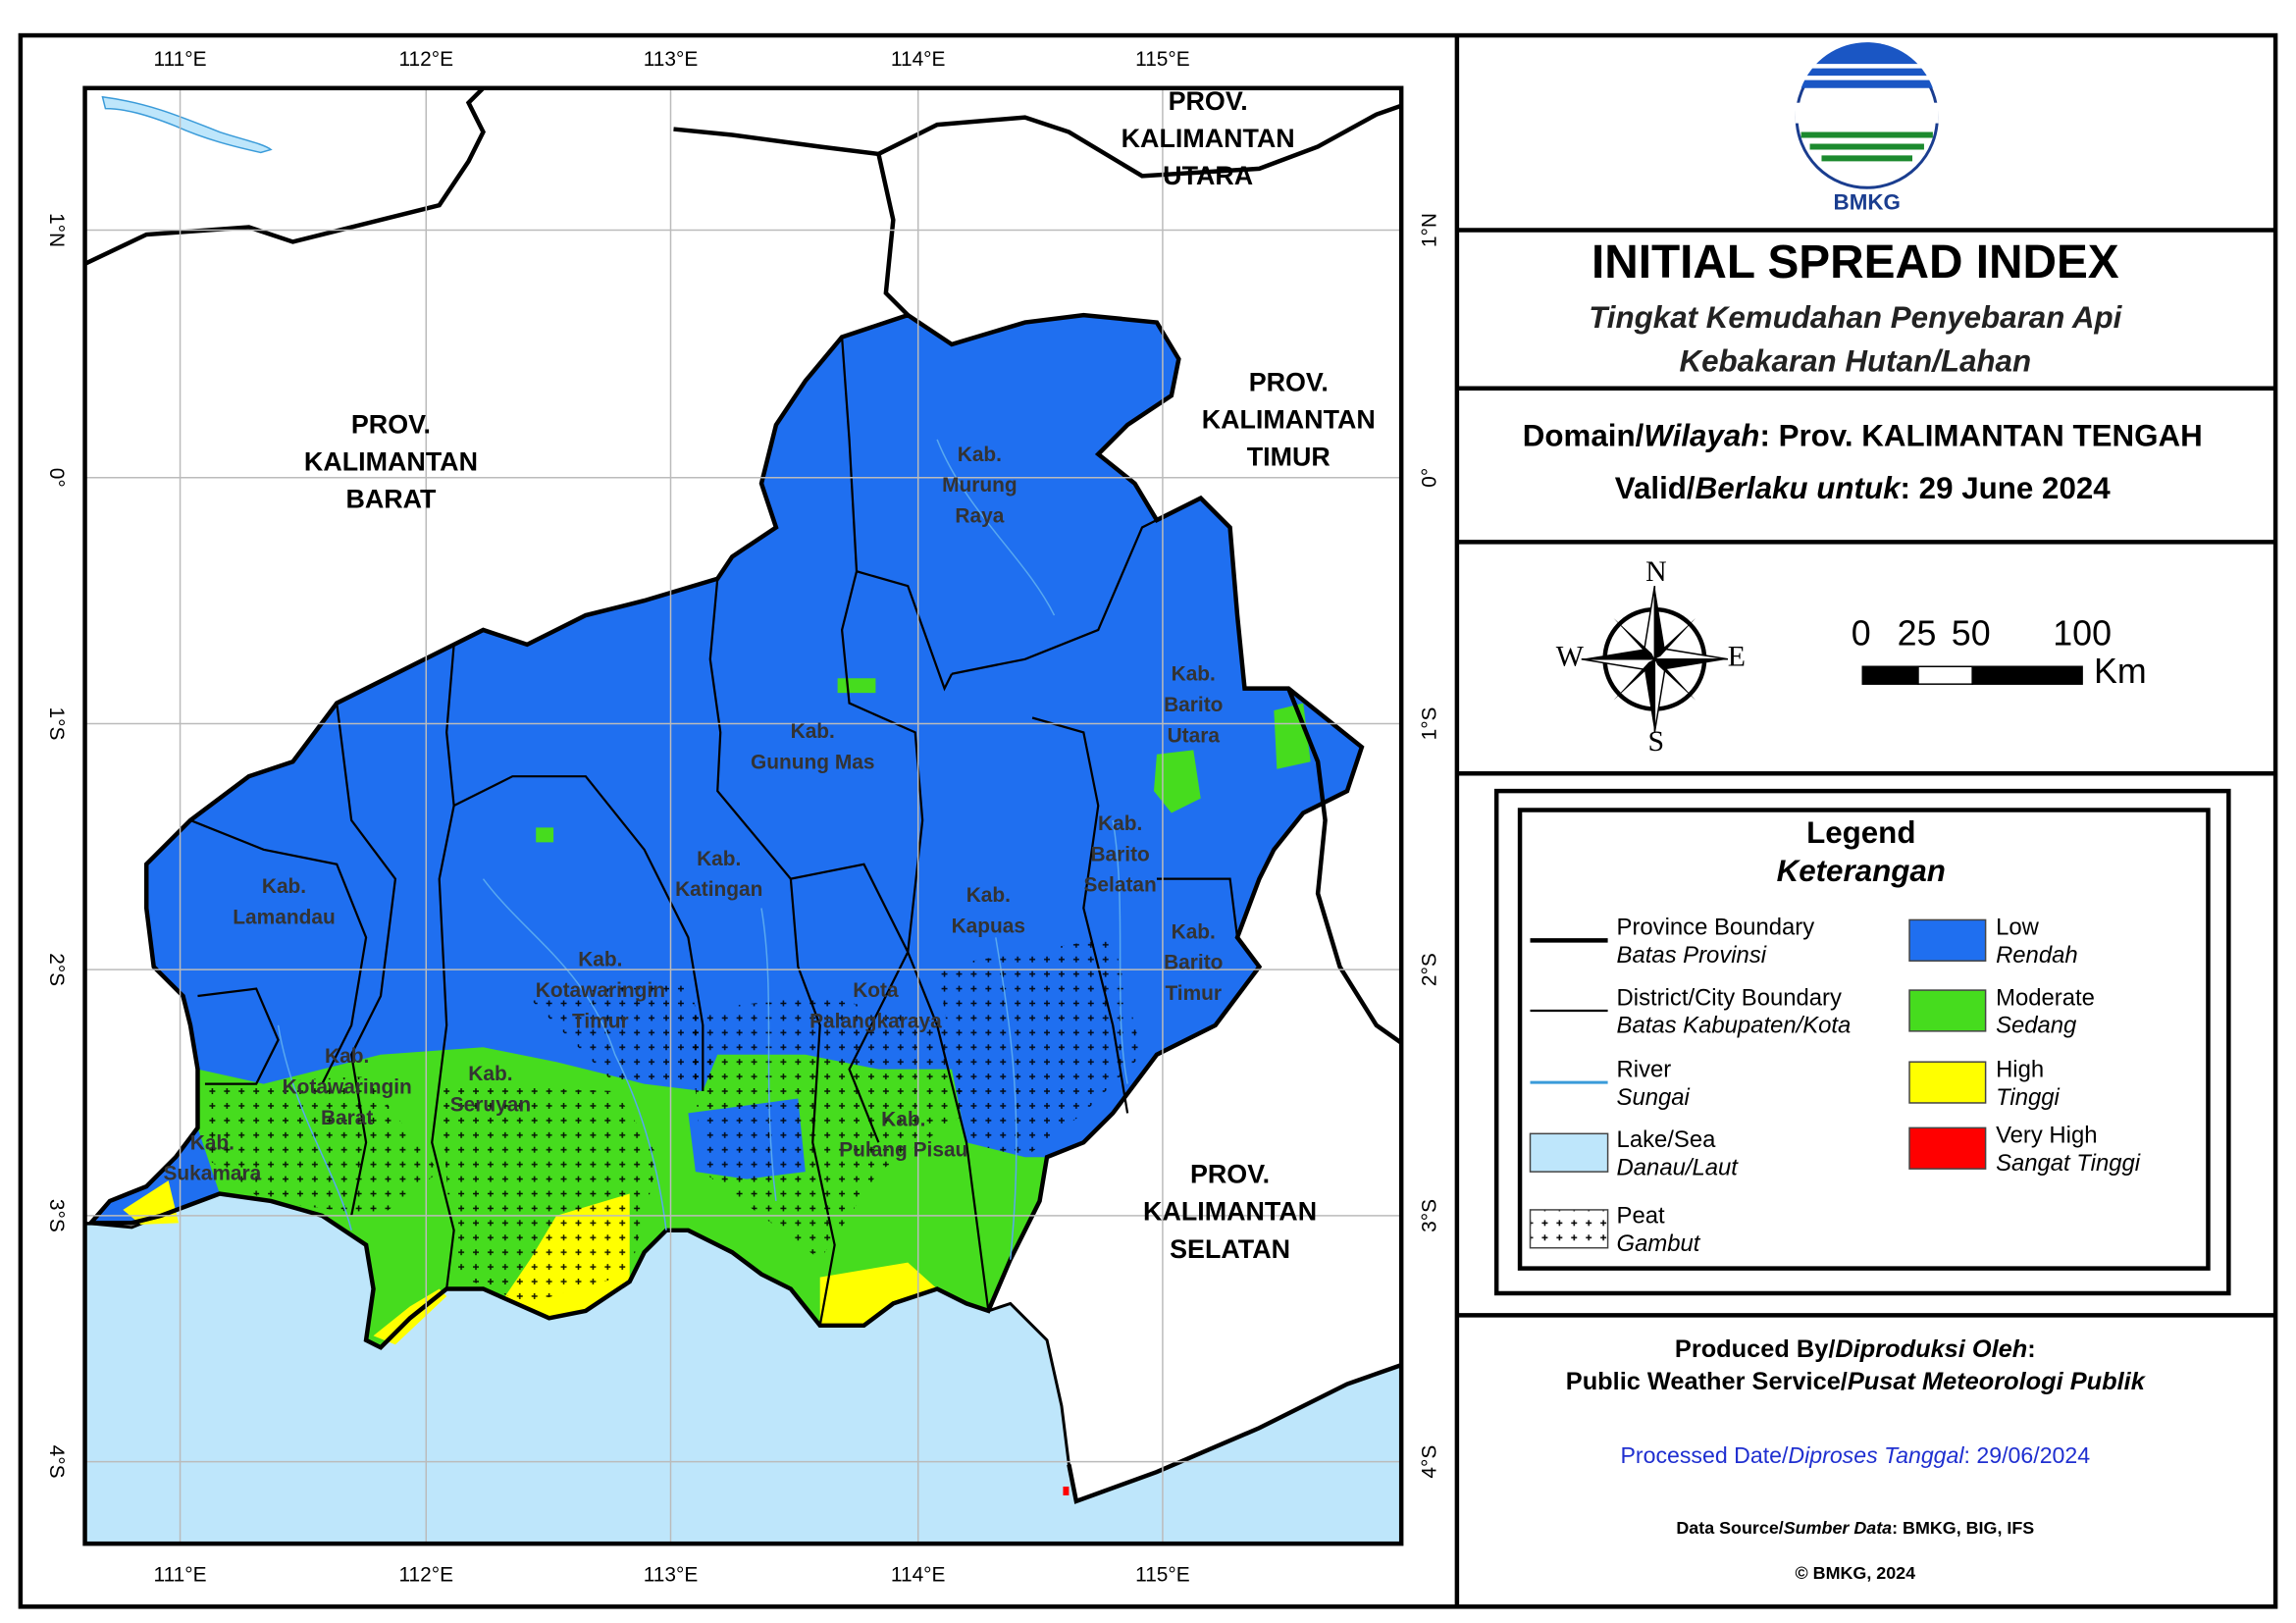  What do you see at coordinates (490, 1104) in the screenshot?
I see `district-label: Seruyan` at bounding box center [490, 1104].